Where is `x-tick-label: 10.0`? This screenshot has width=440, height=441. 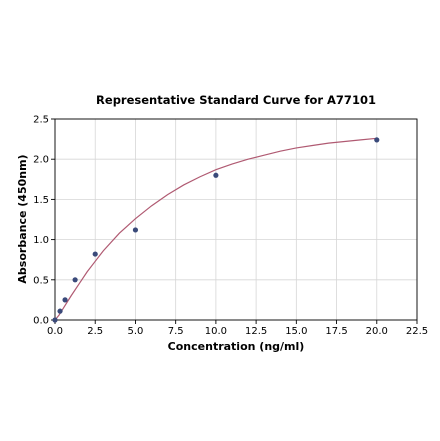
x-tick-label: 10.0 is located at coordinates (216, 331).